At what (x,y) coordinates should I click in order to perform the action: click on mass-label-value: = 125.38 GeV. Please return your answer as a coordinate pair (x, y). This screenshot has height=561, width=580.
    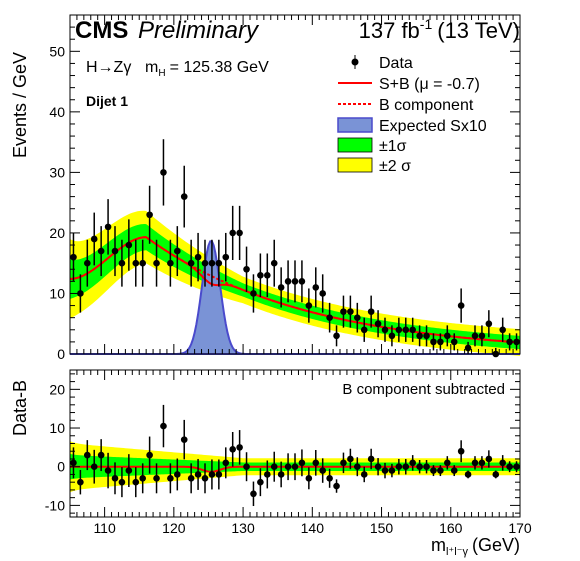
    Looking at the image, I should click on (220, 67).